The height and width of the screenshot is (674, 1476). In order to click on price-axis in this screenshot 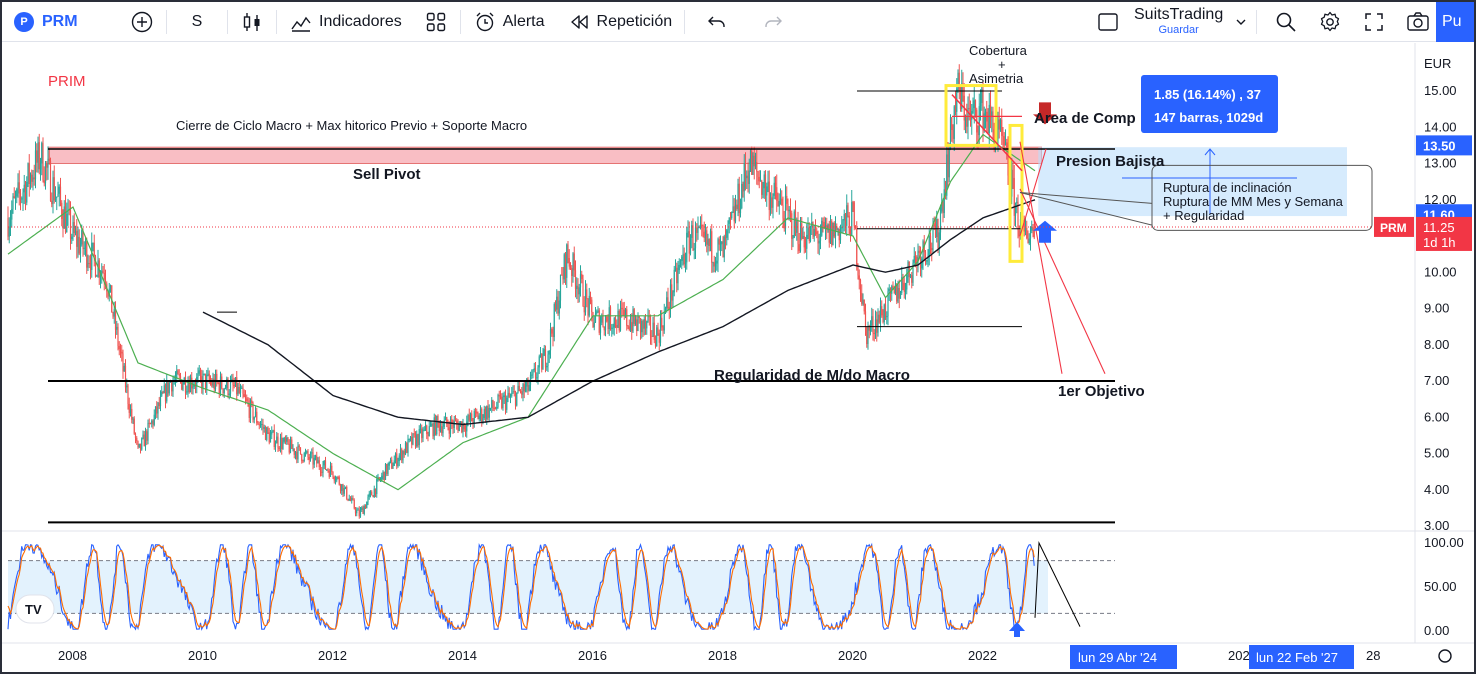, I will do `click(1444, 287)`.